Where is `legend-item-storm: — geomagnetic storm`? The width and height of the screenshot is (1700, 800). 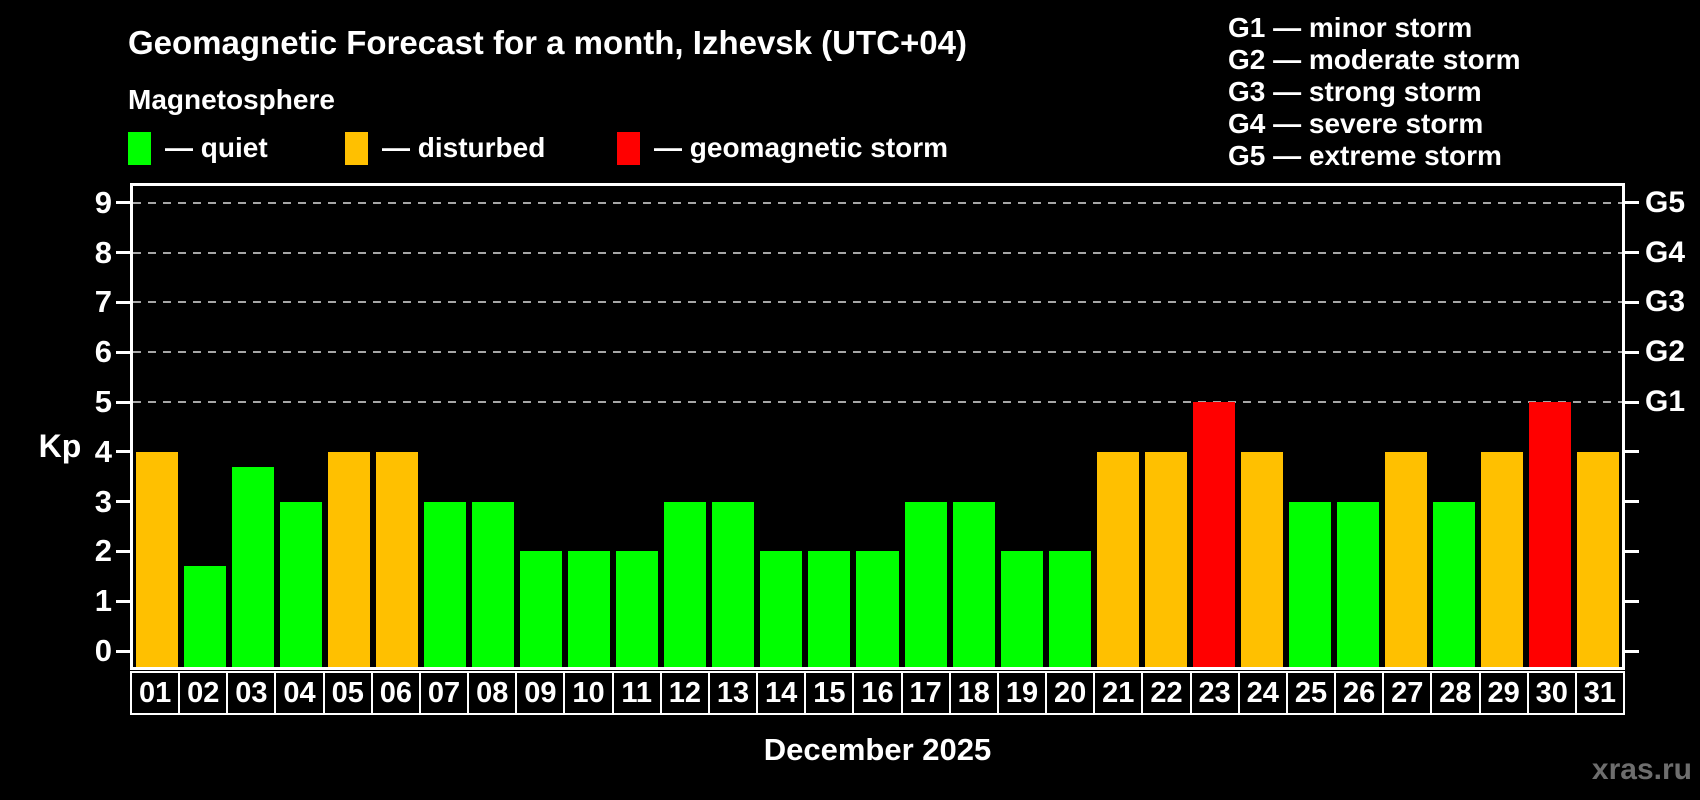 legend-item-storm: — geomagnetic storm is located at coordinates (782, 148).